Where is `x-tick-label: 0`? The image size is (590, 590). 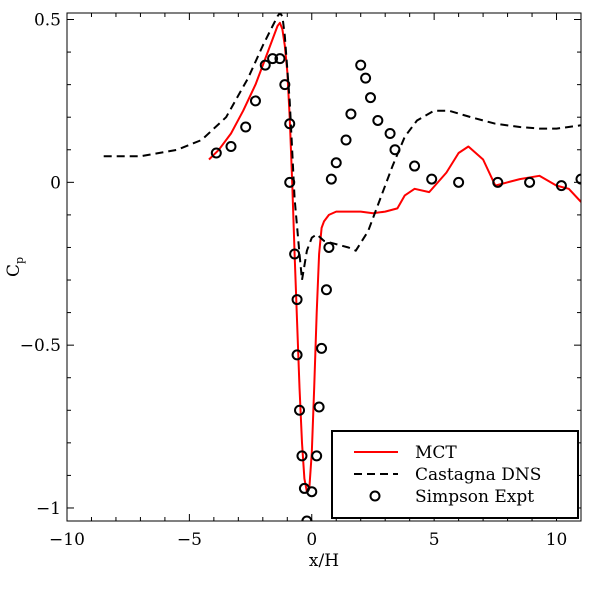
x-tick-label: 0 is located at coordinates (311, 540).